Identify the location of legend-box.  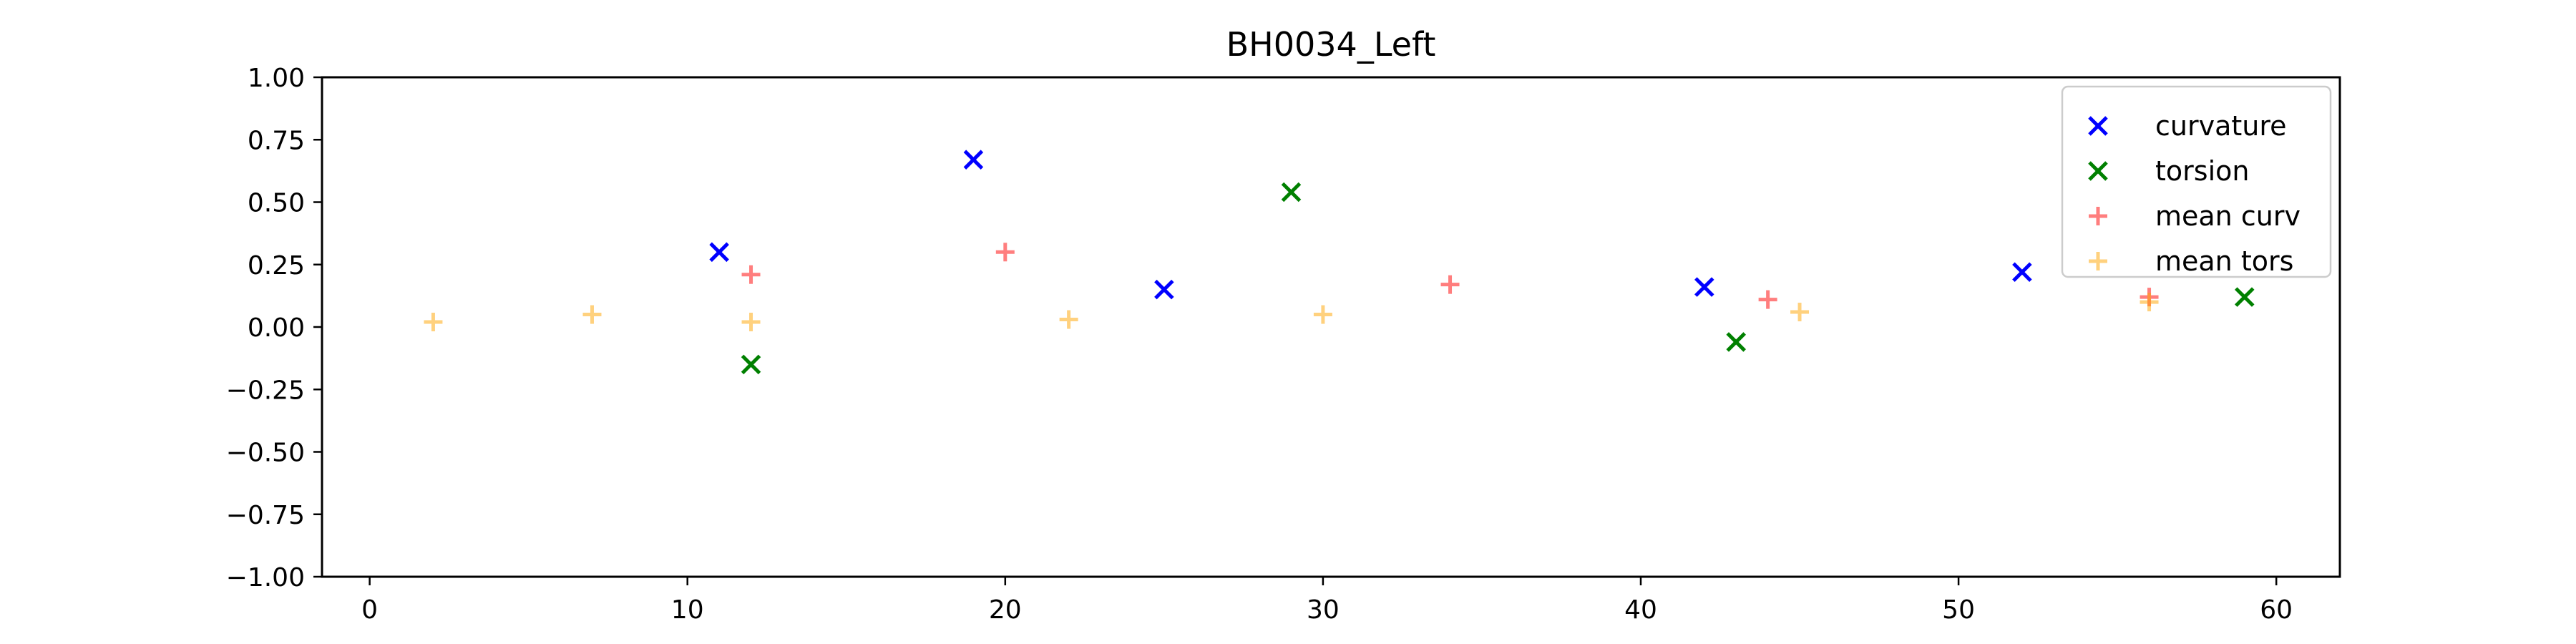
(2196, 181).